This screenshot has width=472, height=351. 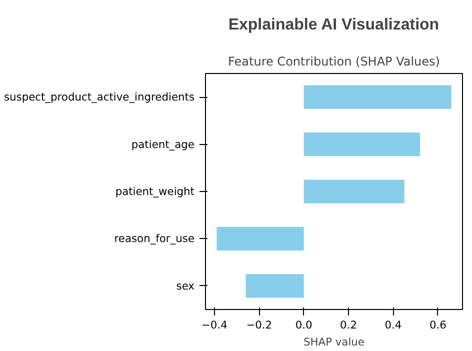 I want to click on x-tick-label: 0.0, so click(x=304, y=325).